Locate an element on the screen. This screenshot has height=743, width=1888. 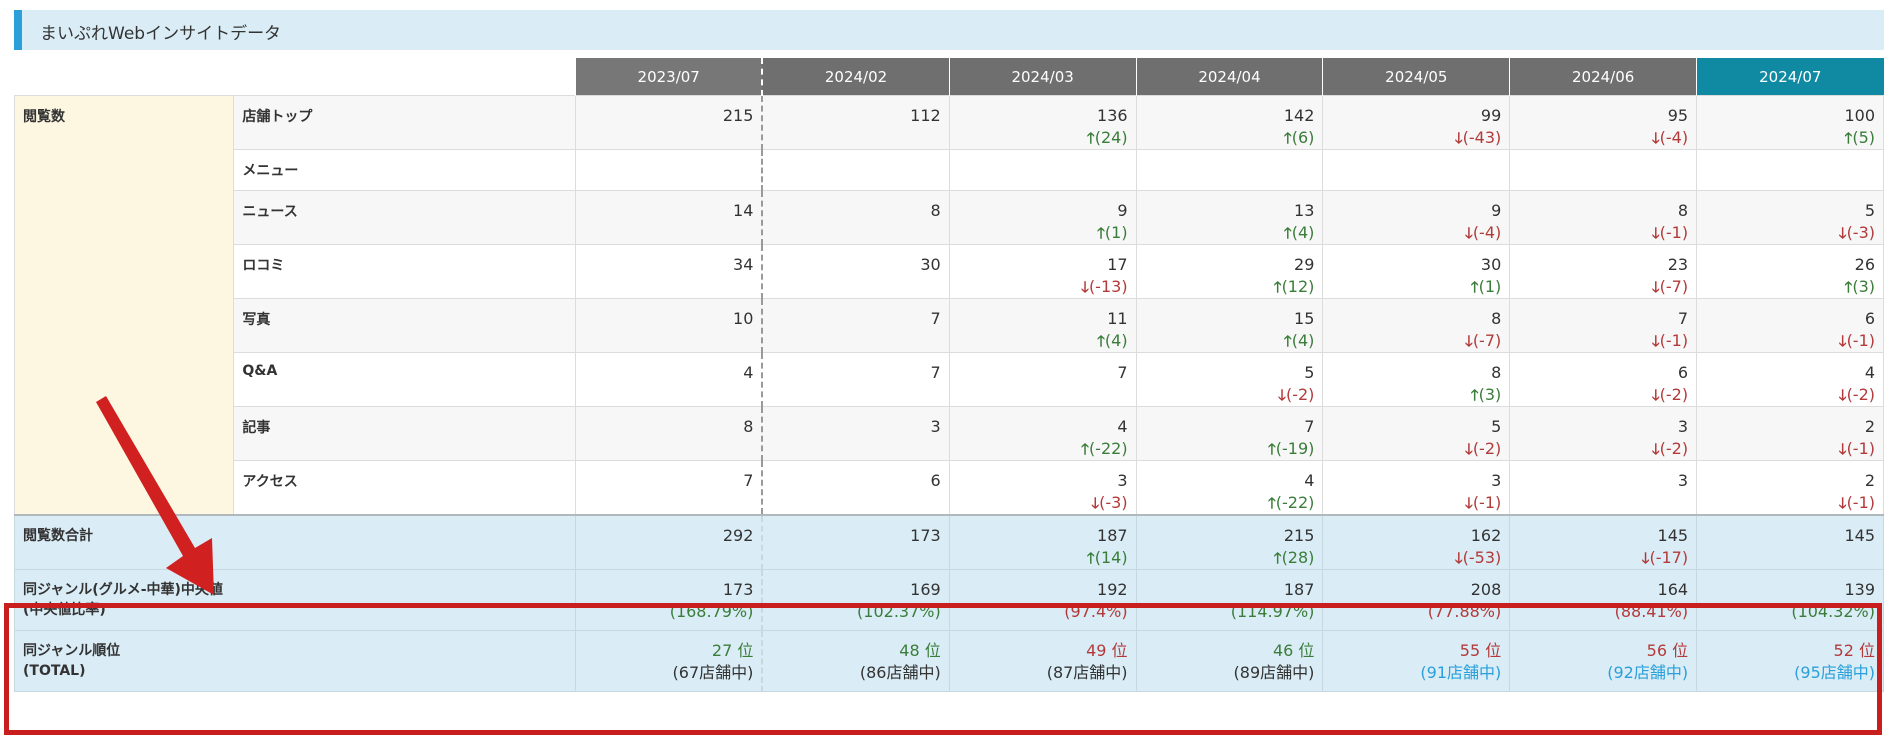
value-cell: 3 🡓(-2) is located at coordinates (1603, 433).